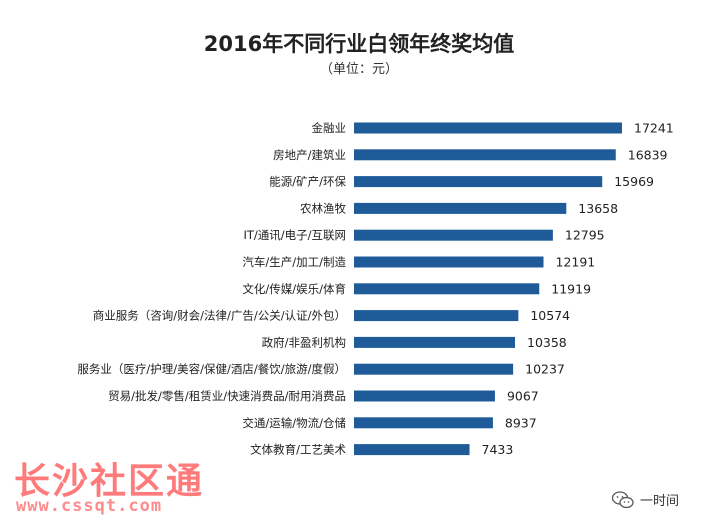 The height and width of the screenshot is (532, 718). I want to click on category-label: 金融业, so click(329, 128).